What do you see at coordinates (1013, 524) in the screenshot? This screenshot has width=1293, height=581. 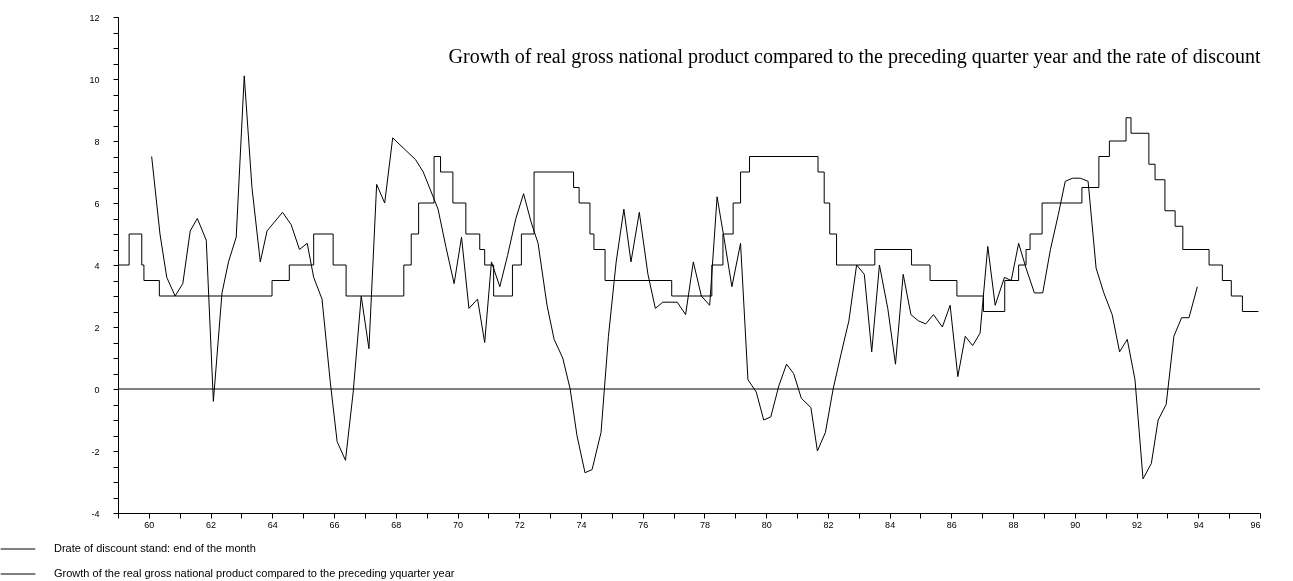 I see `x-tick-label: 88` at bounding box center [1013, 524].